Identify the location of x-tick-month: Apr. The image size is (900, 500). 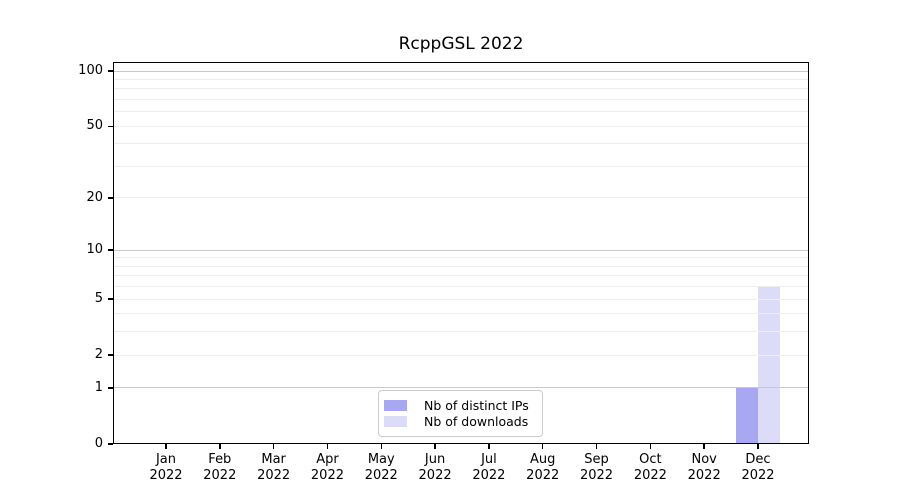
(327, 459).